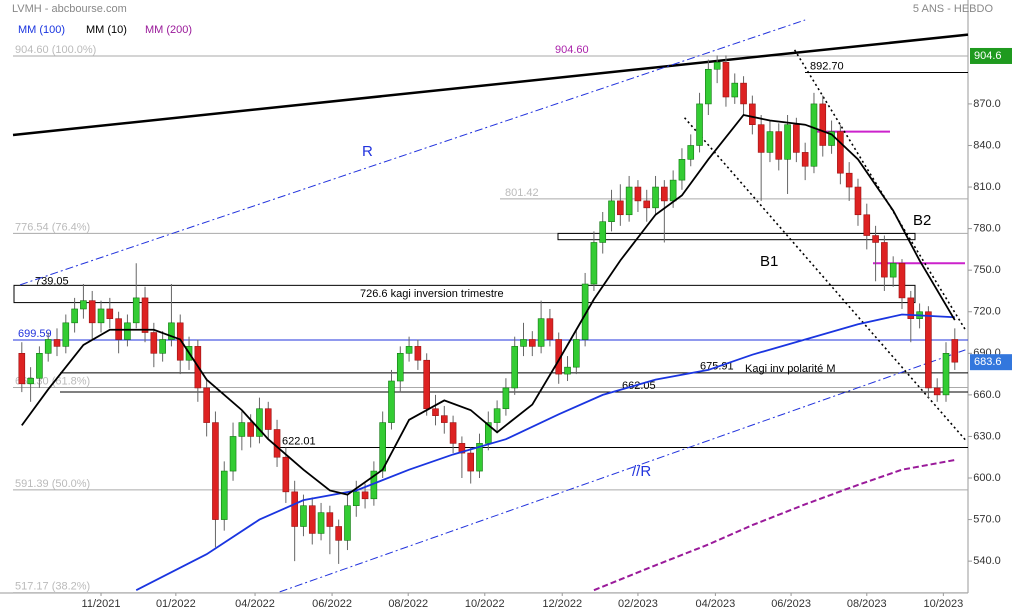 The image size is (1014, 613). What do you see at coordinates (991, 362) in the screenshot?
I see `price-badge` at bounding box center [991, 362].